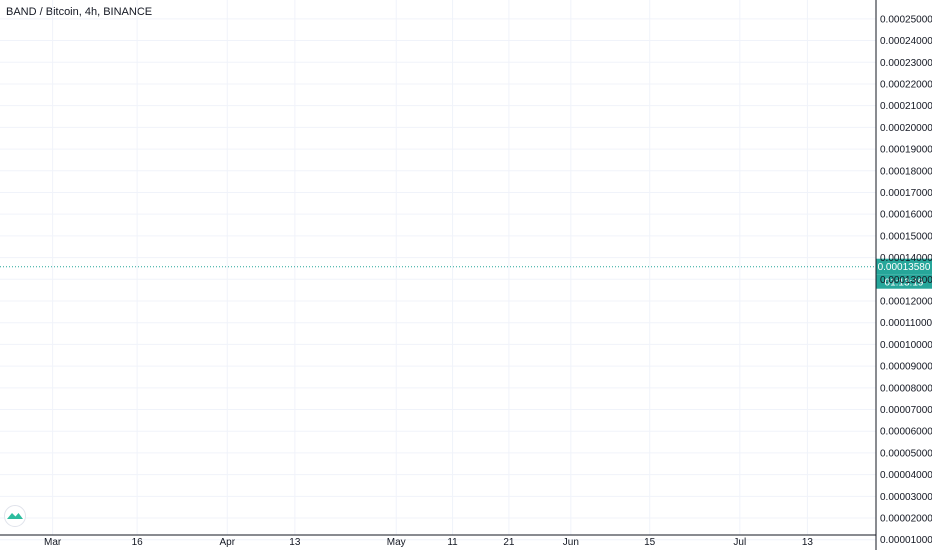 Image resolution: width=932 pixels, height=550 pixels. I want to click on x-tick-label: Jul, so click(739, 542).